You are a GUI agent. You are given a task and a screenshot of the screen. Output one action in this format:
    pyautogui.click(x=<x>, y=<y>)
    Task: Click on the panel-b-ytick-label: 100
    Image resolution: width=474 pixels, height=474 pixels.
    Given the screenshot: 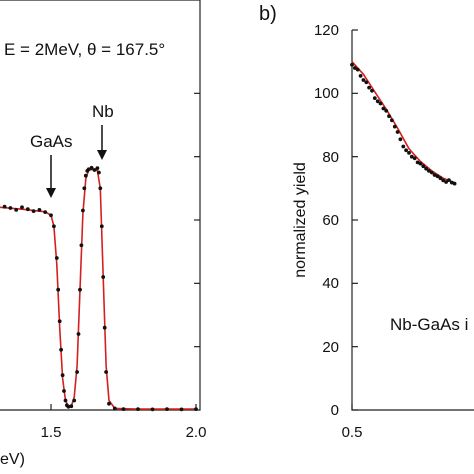 What is the action you would take?
    pyautogui.click(x=326, y=93)
    